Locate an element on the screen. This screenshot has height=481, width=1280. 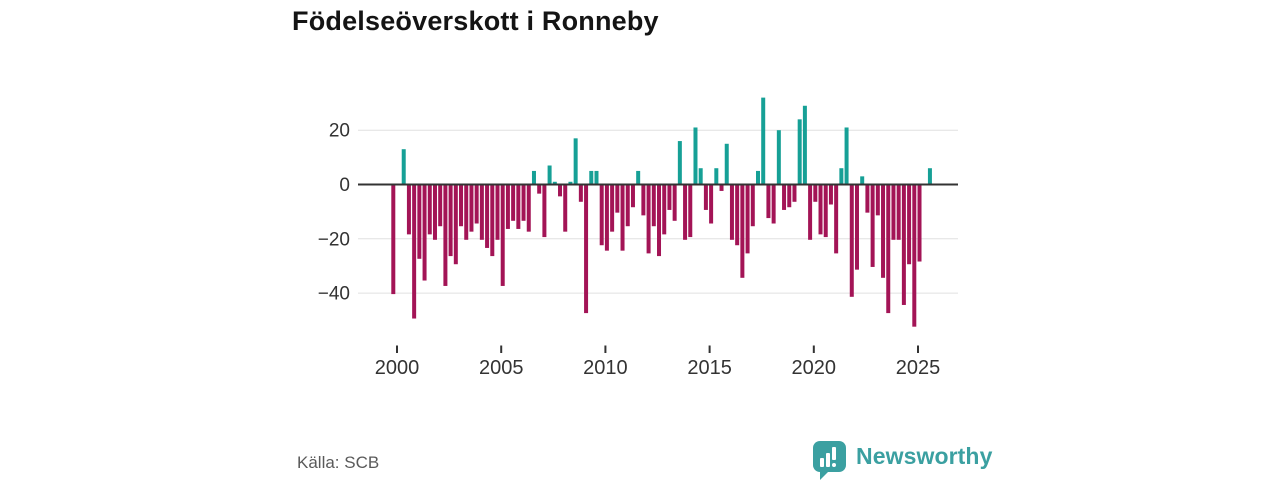
bar-2023-Q2 is located at coordinates (883, 231).